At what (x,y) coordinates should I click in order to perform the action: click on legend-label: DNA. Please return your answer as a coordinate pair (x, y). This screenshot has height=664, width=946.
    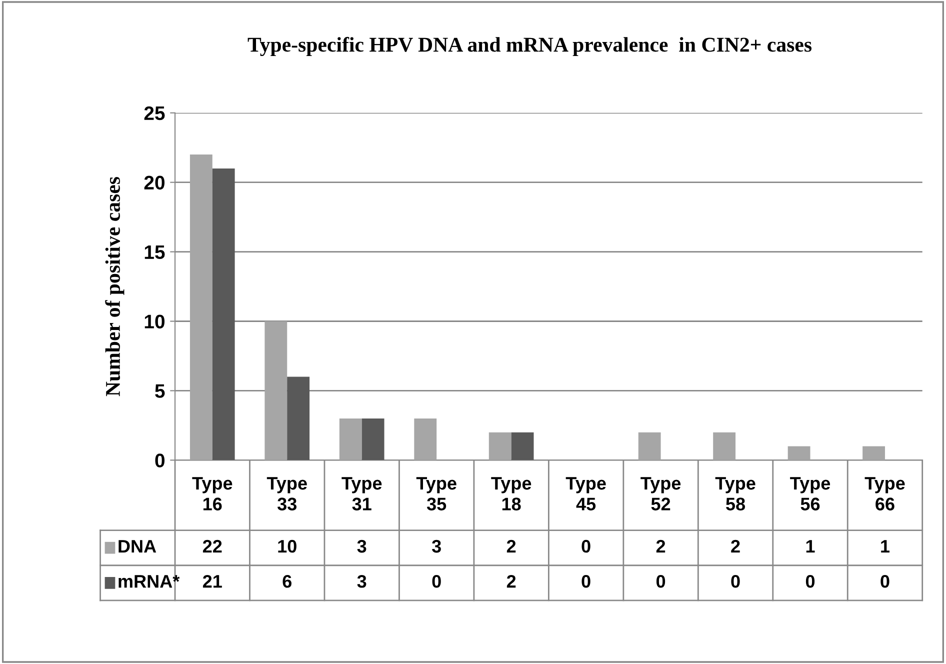
    Looking at the image, I should click on (137, 546).